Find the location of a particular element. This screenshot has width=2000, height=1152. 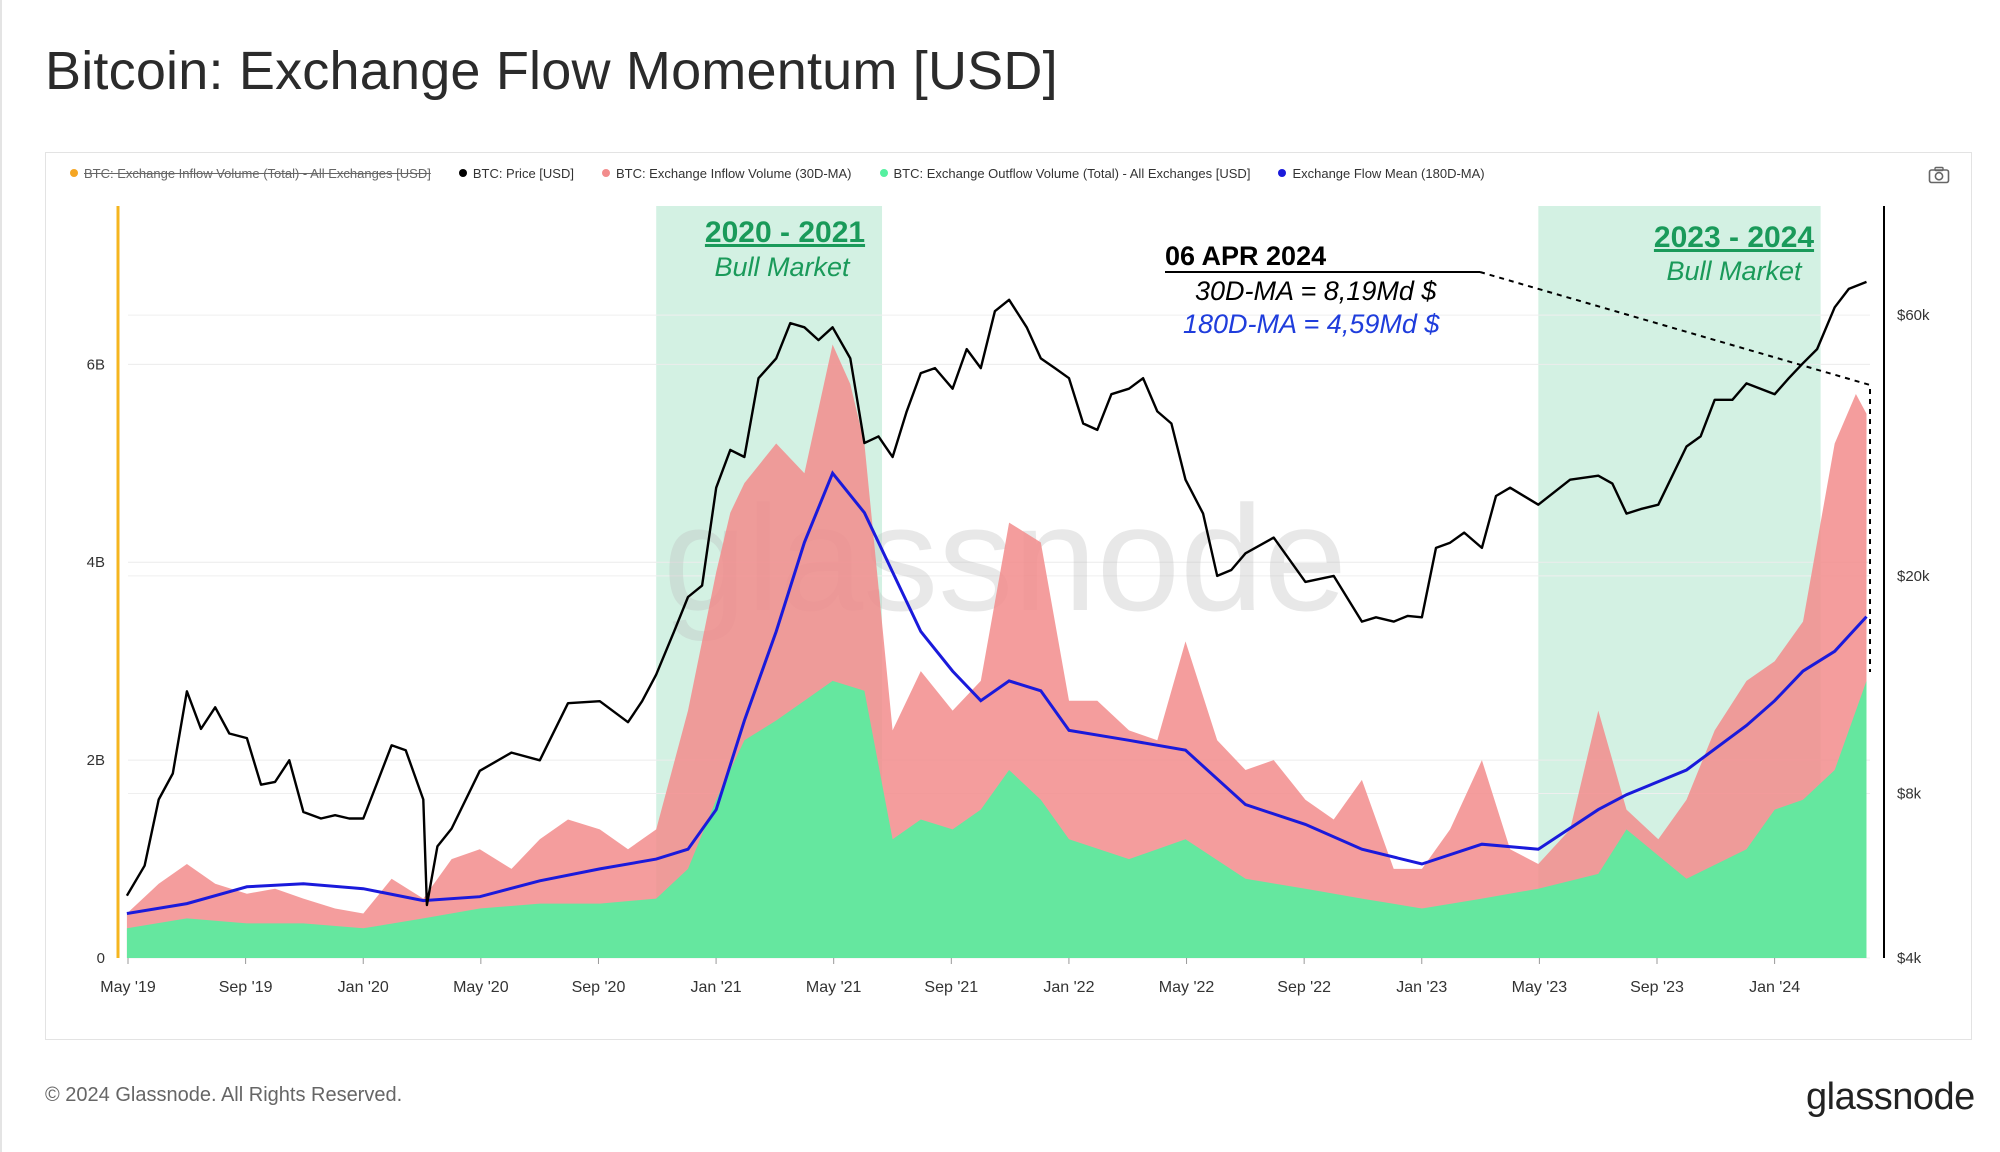

legend-label-inflow-30dma: BTC: Exchange Inflow Volume (30D-MA) is located at coordinates (733, 173).